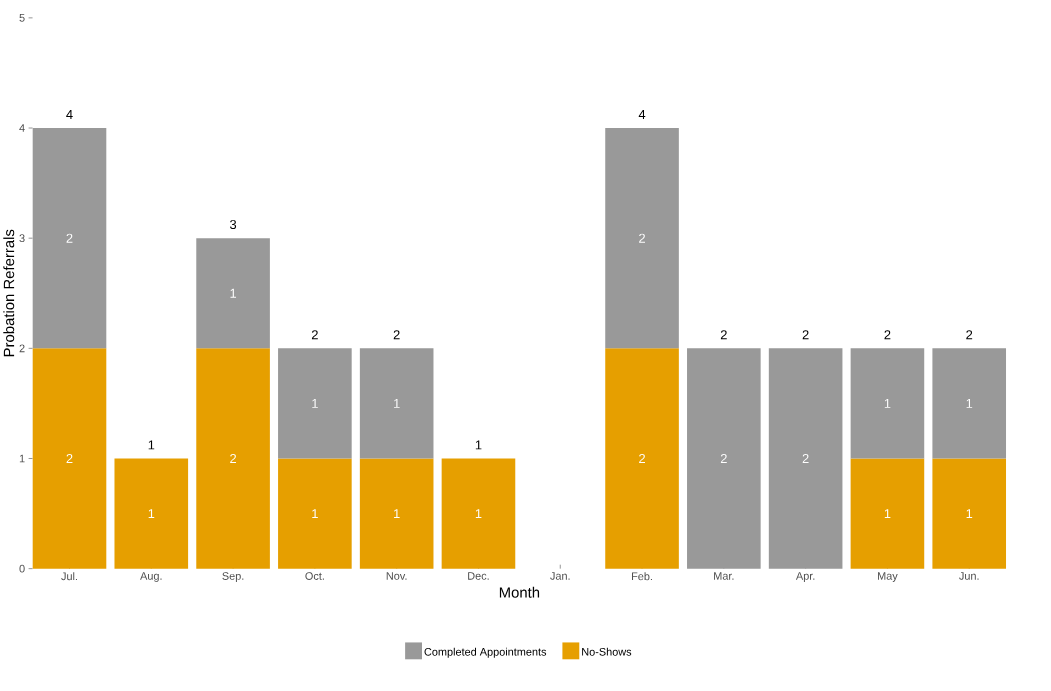 The height and width of the screenshot is (691, 1051). Describe the element at coordinates (607, 651) in the screenshot. I see `legend-label: No-Shows` at that location.